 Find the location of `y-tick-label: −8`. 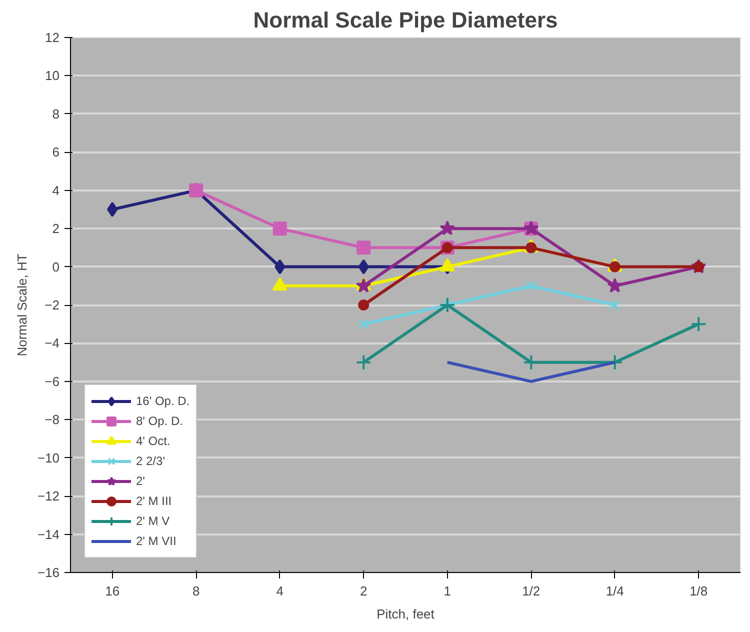

y-tick-label: −8 is located at coordinates (52, 420).